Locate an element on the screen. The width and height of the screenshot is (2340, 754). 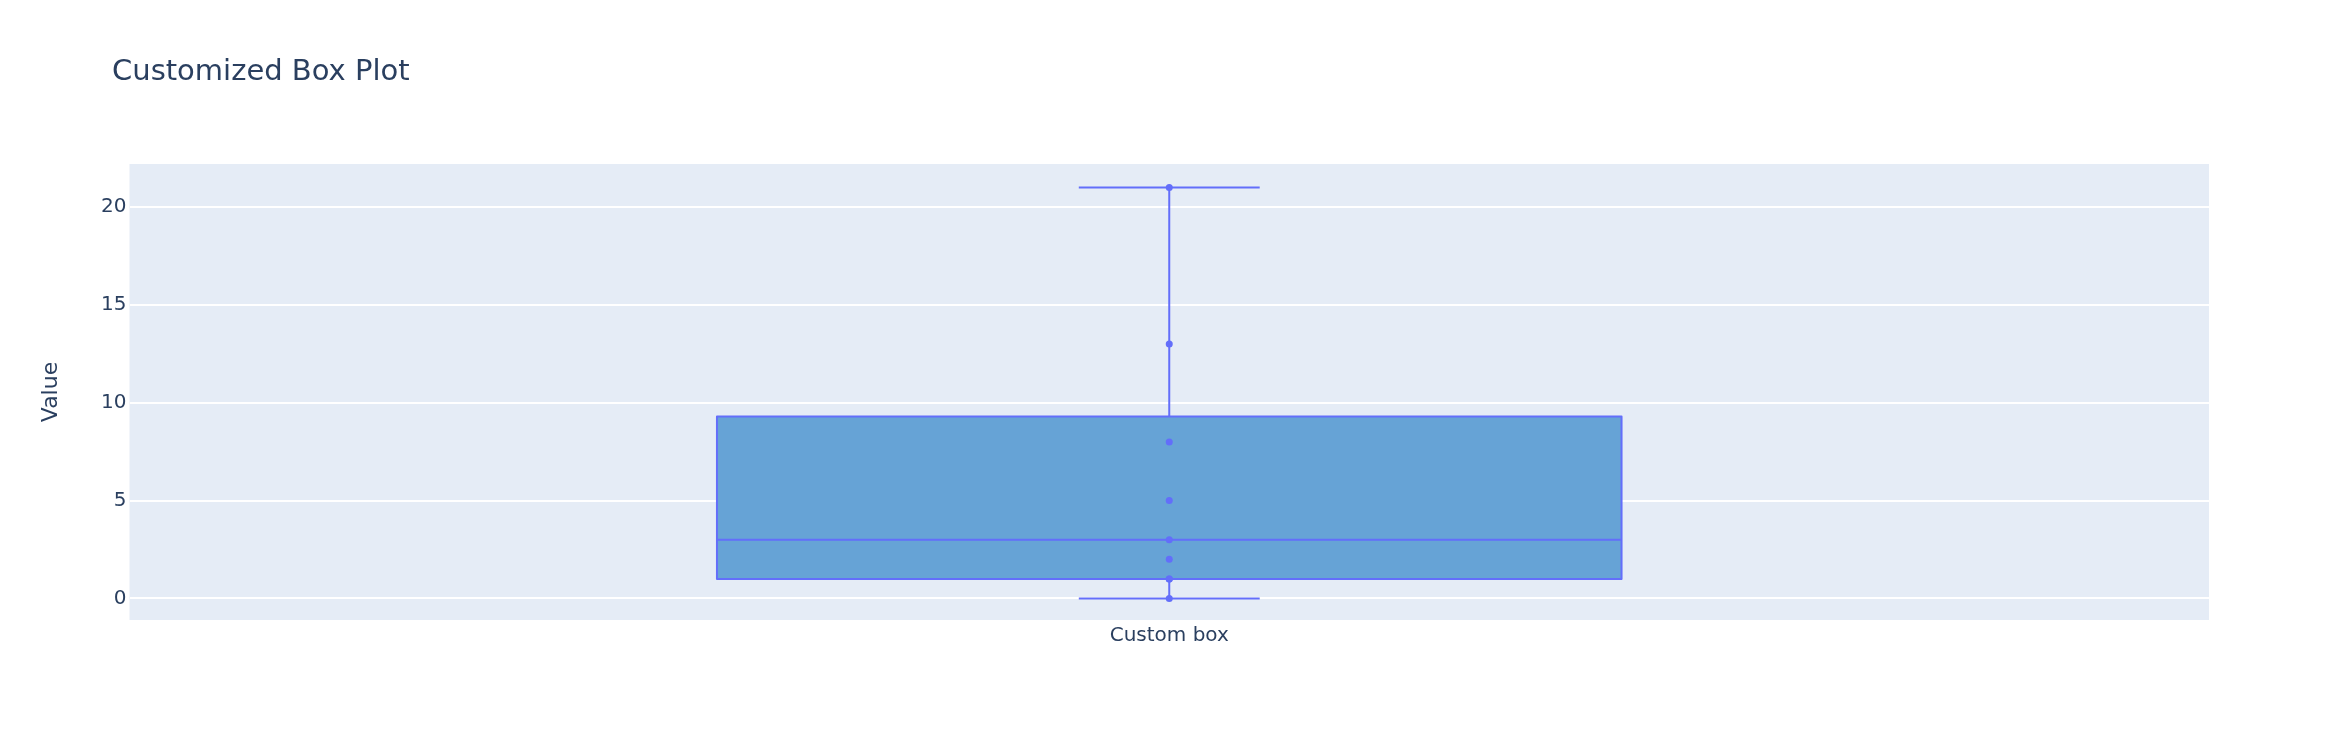
y-tick-label: 10 is located at coordinates (114, 400).